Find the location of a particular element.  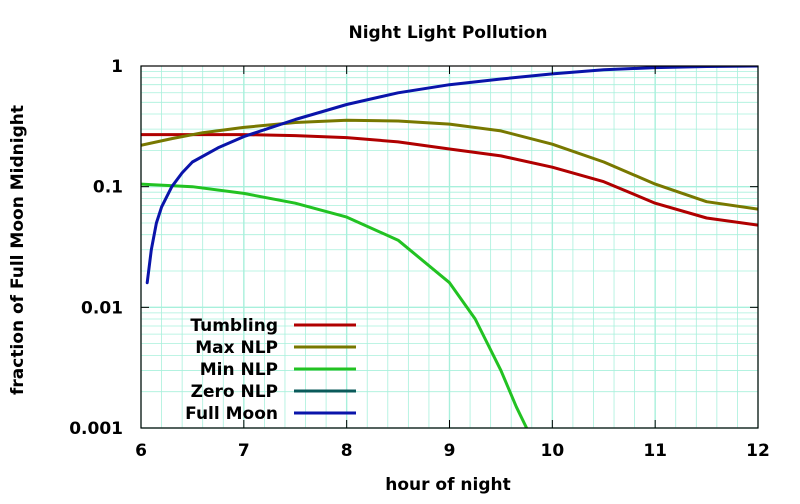

legend-label-4: Full Moon is located at coordinates (231, 414).